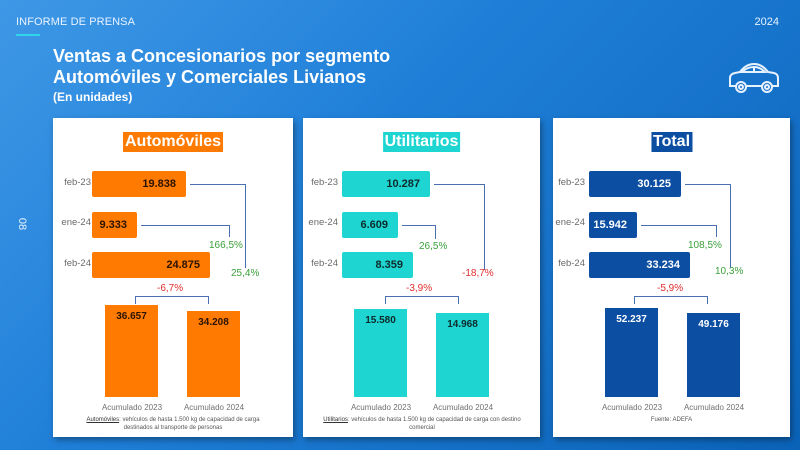  I want to click on title-line-2: Automóviles y Comerciales Livianos, so click(210, 77).